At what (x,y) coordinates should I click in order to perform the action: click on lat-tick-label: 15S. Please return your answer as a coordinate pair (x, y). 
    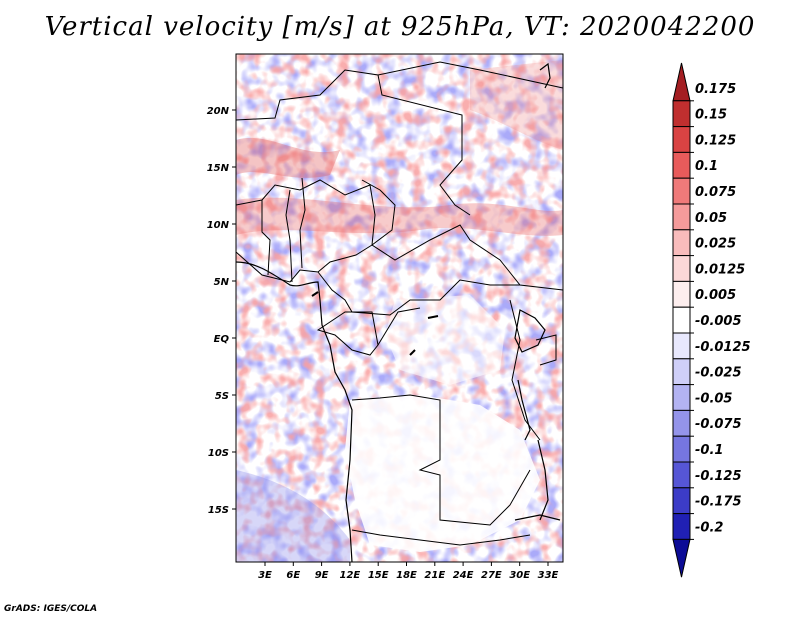
    Looking at the image, I should click on (218, 510).